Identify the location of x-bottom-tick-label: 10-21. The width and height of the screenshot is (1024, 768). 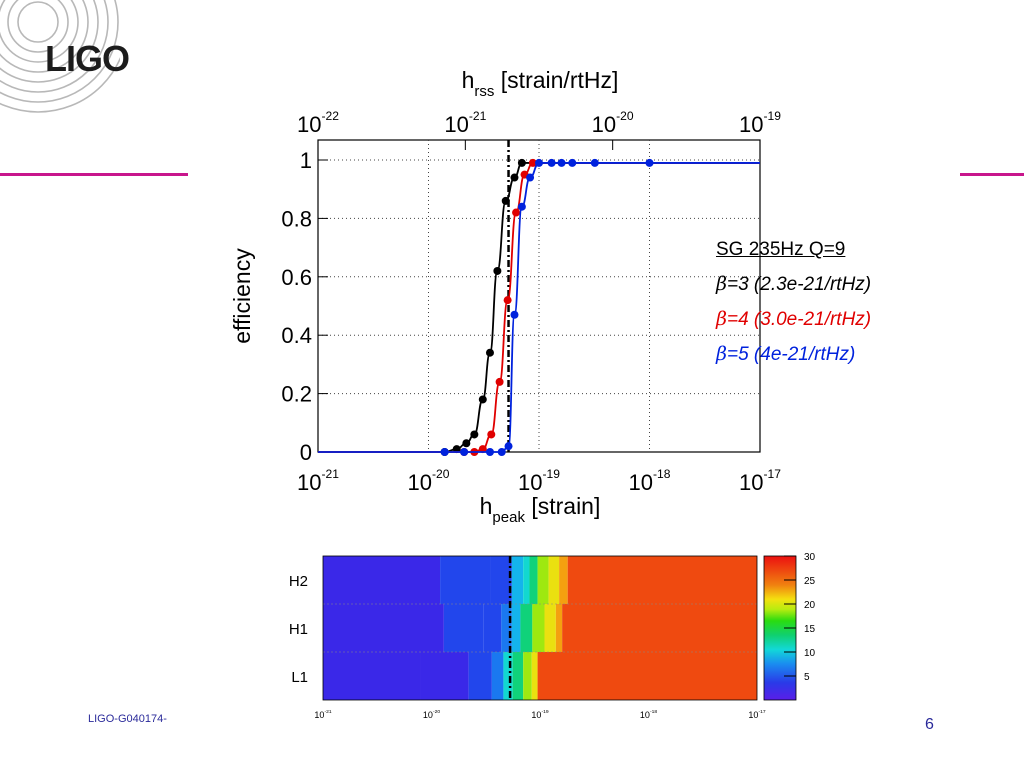
(318, 481).